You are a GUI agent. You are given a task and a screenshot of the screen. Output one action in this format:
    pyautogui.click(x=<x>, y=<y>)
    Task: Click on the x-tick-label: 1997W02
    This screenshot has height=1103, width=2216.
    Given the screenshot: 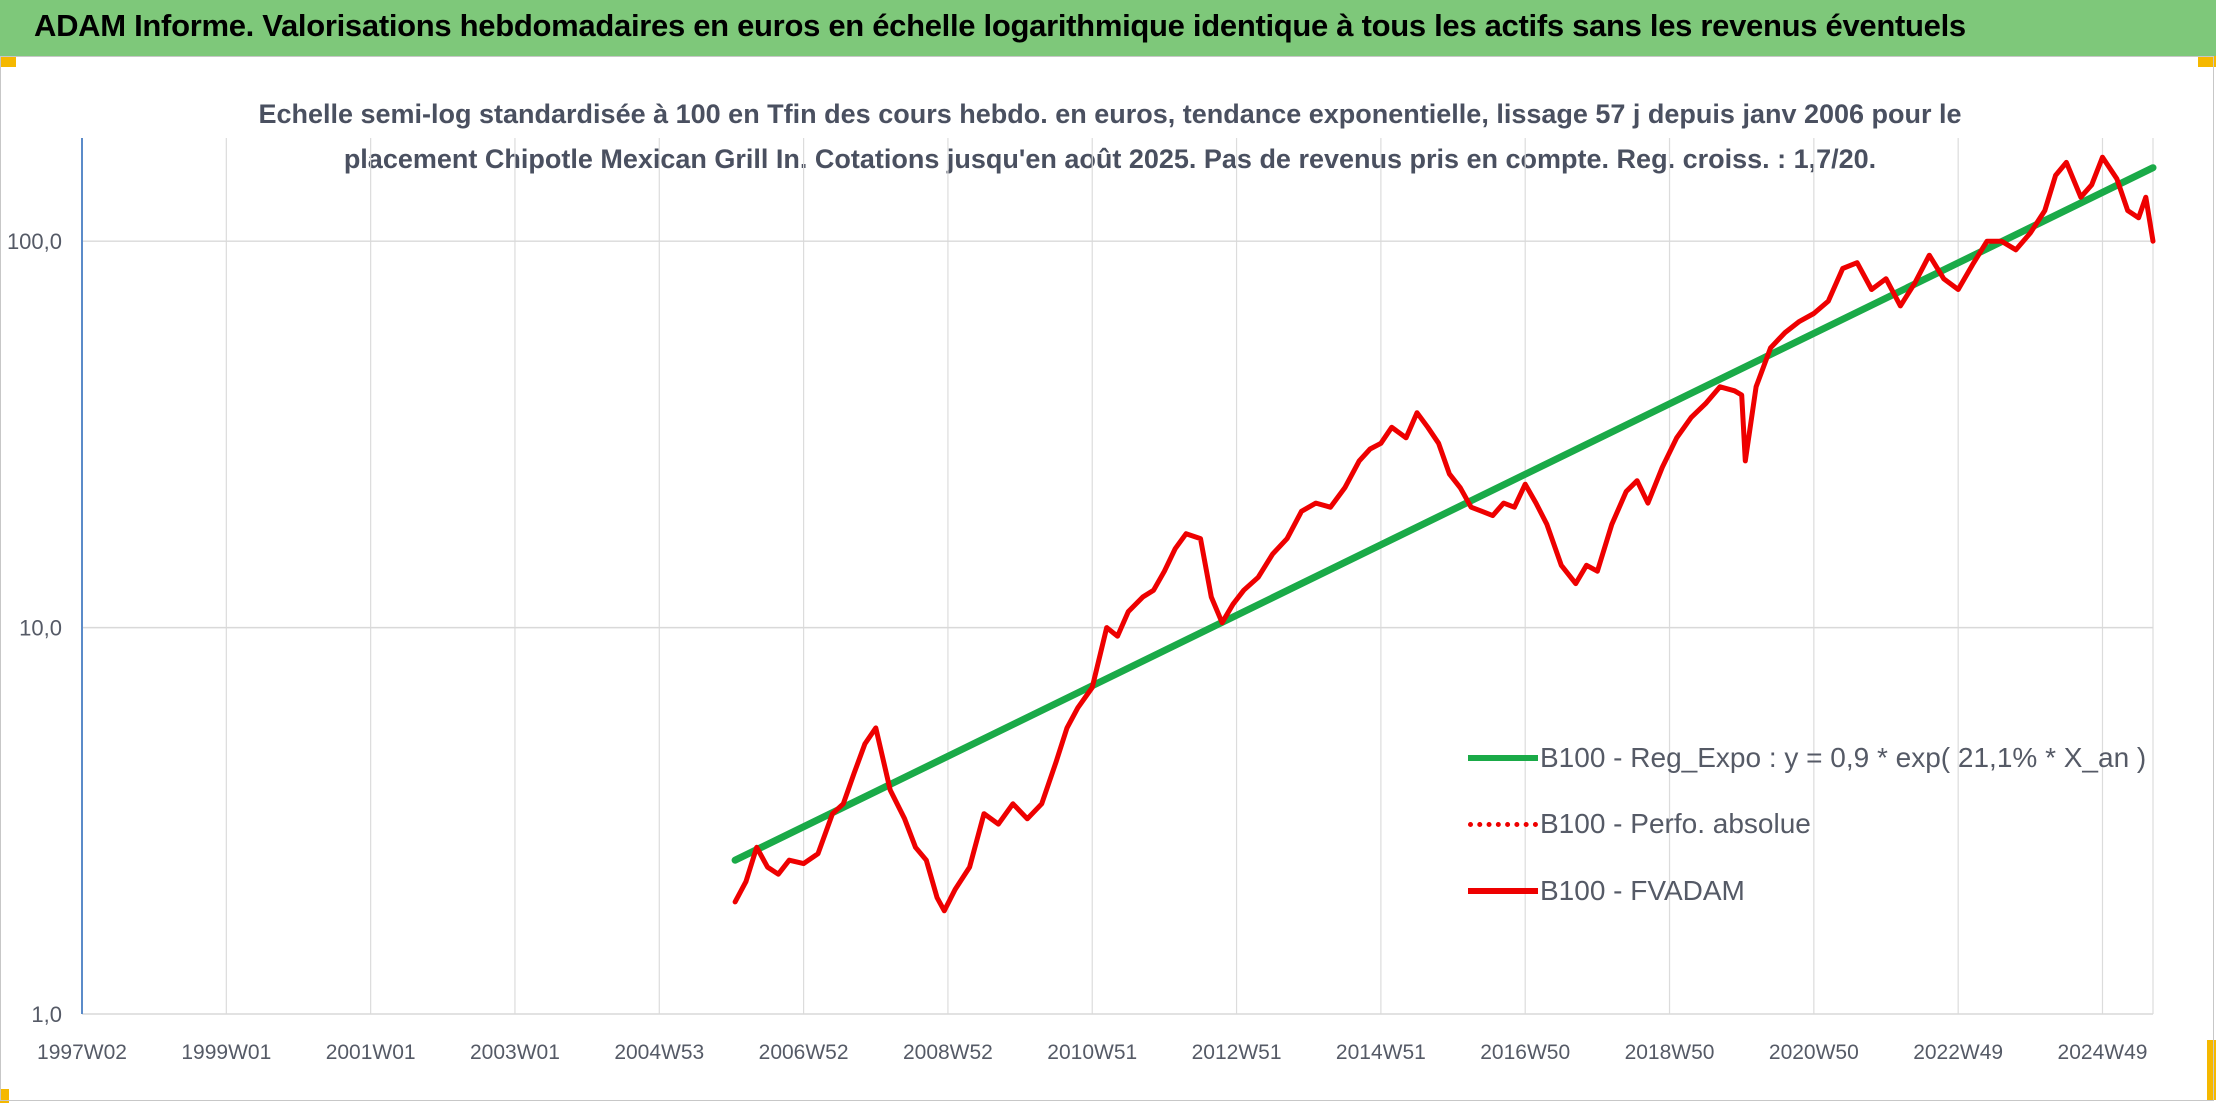 What is the action you would take?
    pyautogui.click(x=82, y=1052)
    